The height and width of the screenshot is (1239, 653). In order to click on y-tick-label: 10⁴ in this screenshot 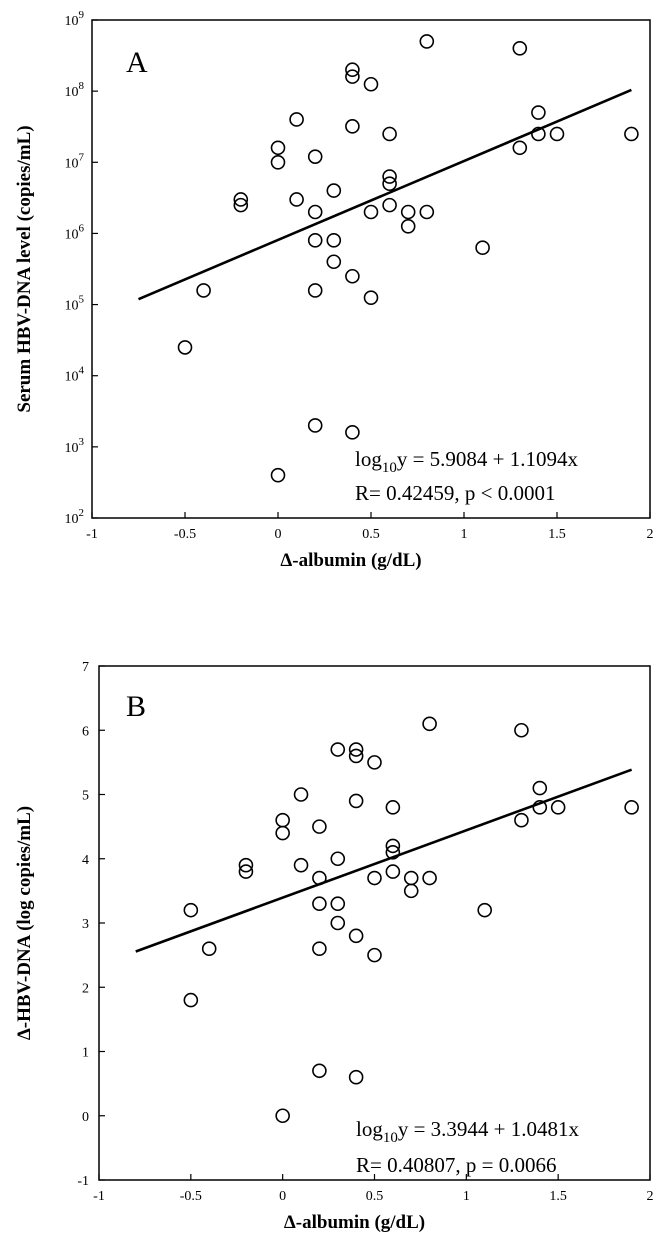, I will do `click(75, 375)`.